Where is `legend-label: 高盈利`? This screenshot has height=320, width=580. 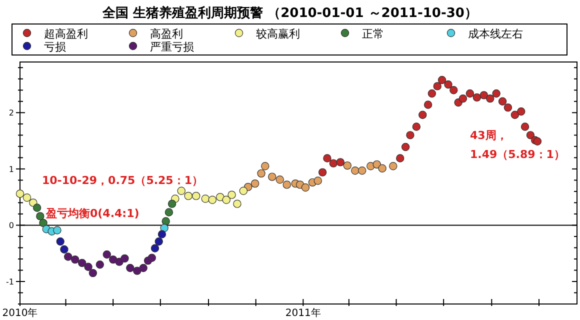
legend-label: 高盈利 is located at coordinates (166, 34).